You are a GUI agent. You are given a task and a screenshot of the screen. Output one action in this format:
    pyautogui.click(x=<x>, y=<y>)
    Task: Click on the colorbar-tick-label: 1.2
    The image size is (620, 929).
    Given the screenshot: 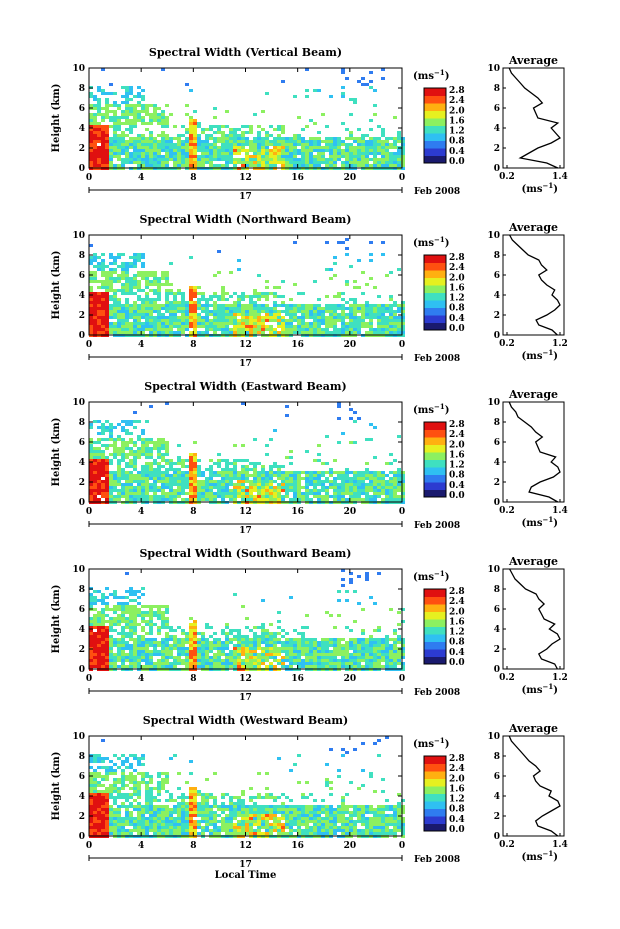 What is the action you would take?
    pyautogui.click(x=457, y=466)
    